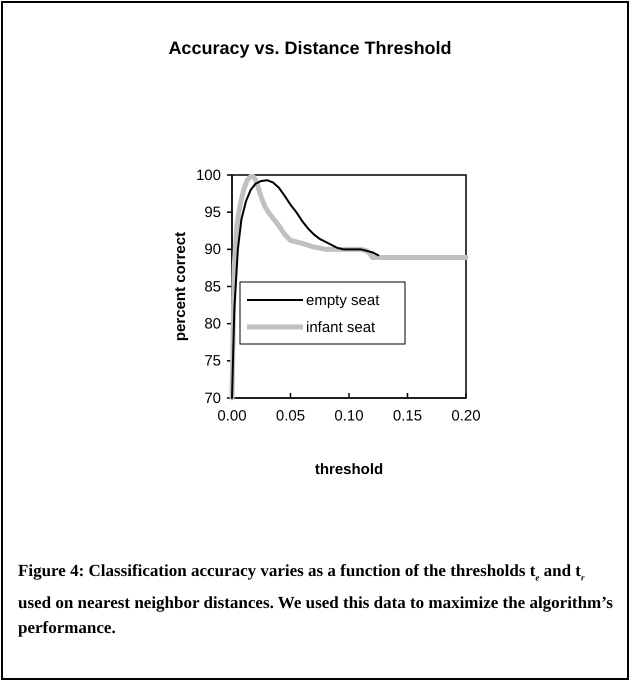 The image size is (631, 682). What do you see at coordinates (343, 300) in the screenshot?
I see `legend-label: empty seat` at bounding box center [343, 300].